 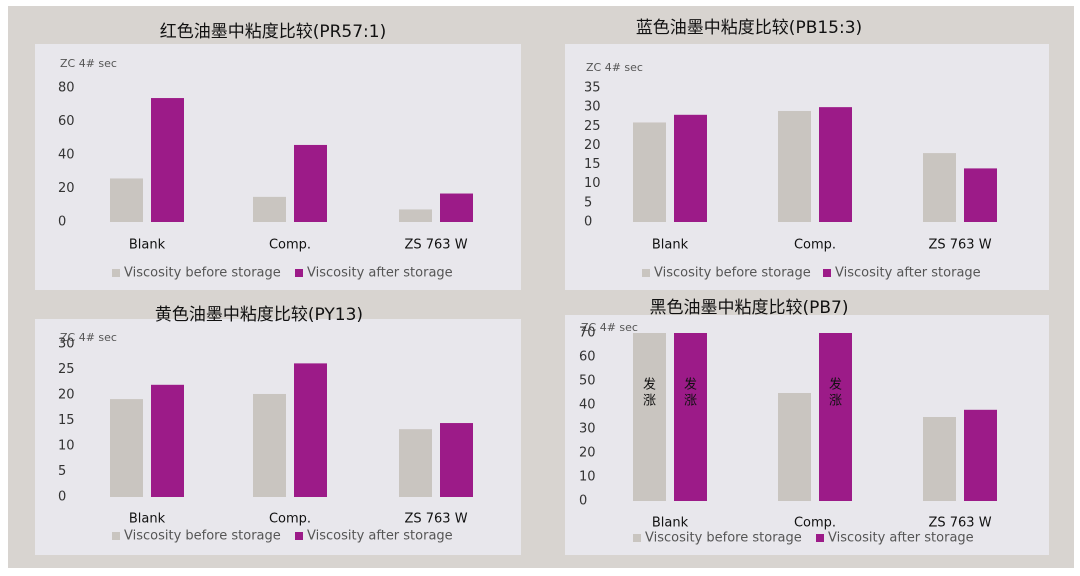 What do you see at coordinates (749, 308) in the screenshot?
I see `chart-title: 黑色油墨中粘度比较(PB7)` at bounding box center [749, 308].